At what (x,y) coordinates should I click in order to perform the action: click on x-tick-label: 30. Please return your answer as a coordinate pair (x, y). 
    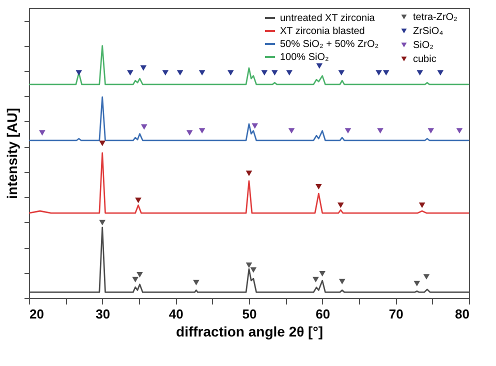
    Looking at the image, I should click on (103, 314).